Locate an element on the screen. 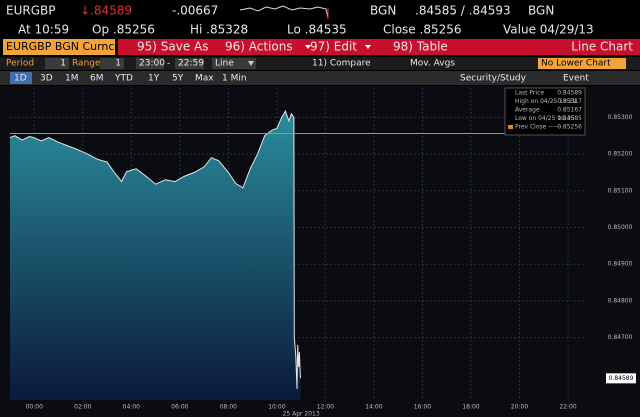 The image size is (640, 417). end-time: 22:59 is located at coordinates (191, 64).